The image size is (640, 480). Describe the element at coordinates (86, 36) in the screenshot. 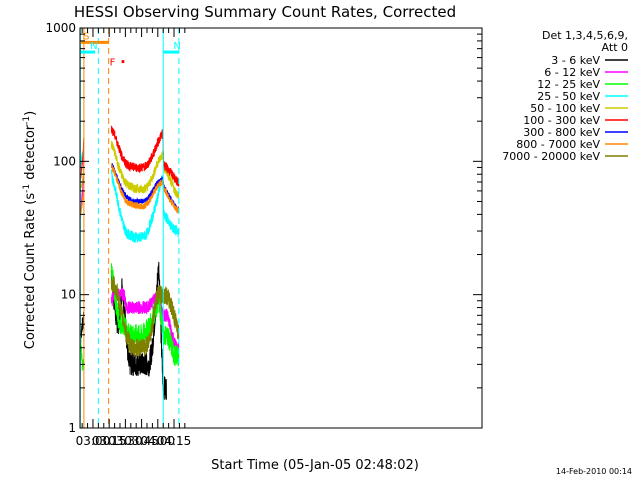

I see `flag-label: S` at that location.